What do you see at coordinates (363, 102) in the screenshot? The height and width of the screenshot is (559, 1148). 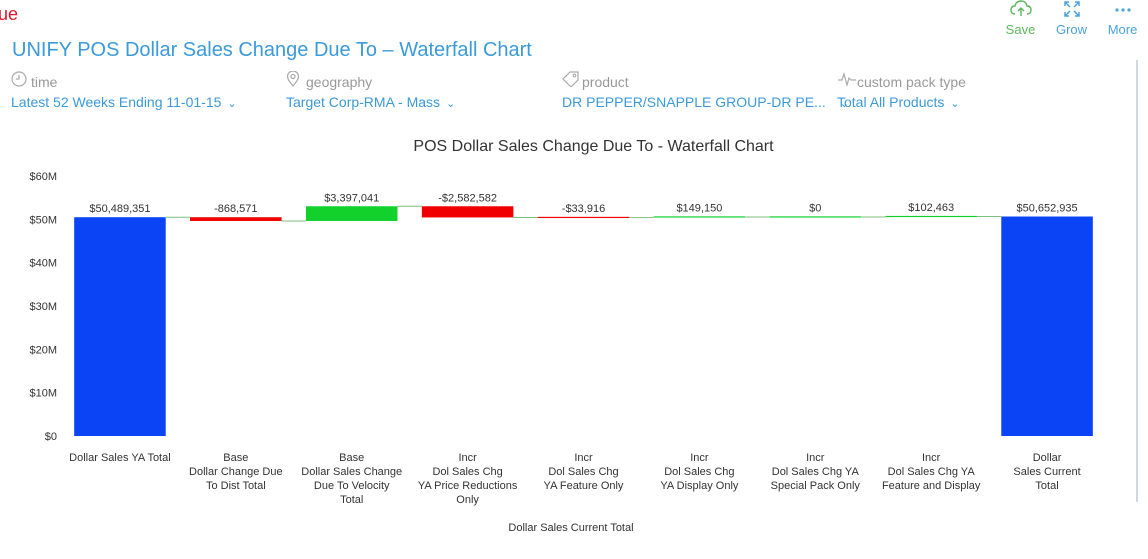 I see `filter-geography-value: Target Corp-RMA - Mass` at bounding box center [363, 102].